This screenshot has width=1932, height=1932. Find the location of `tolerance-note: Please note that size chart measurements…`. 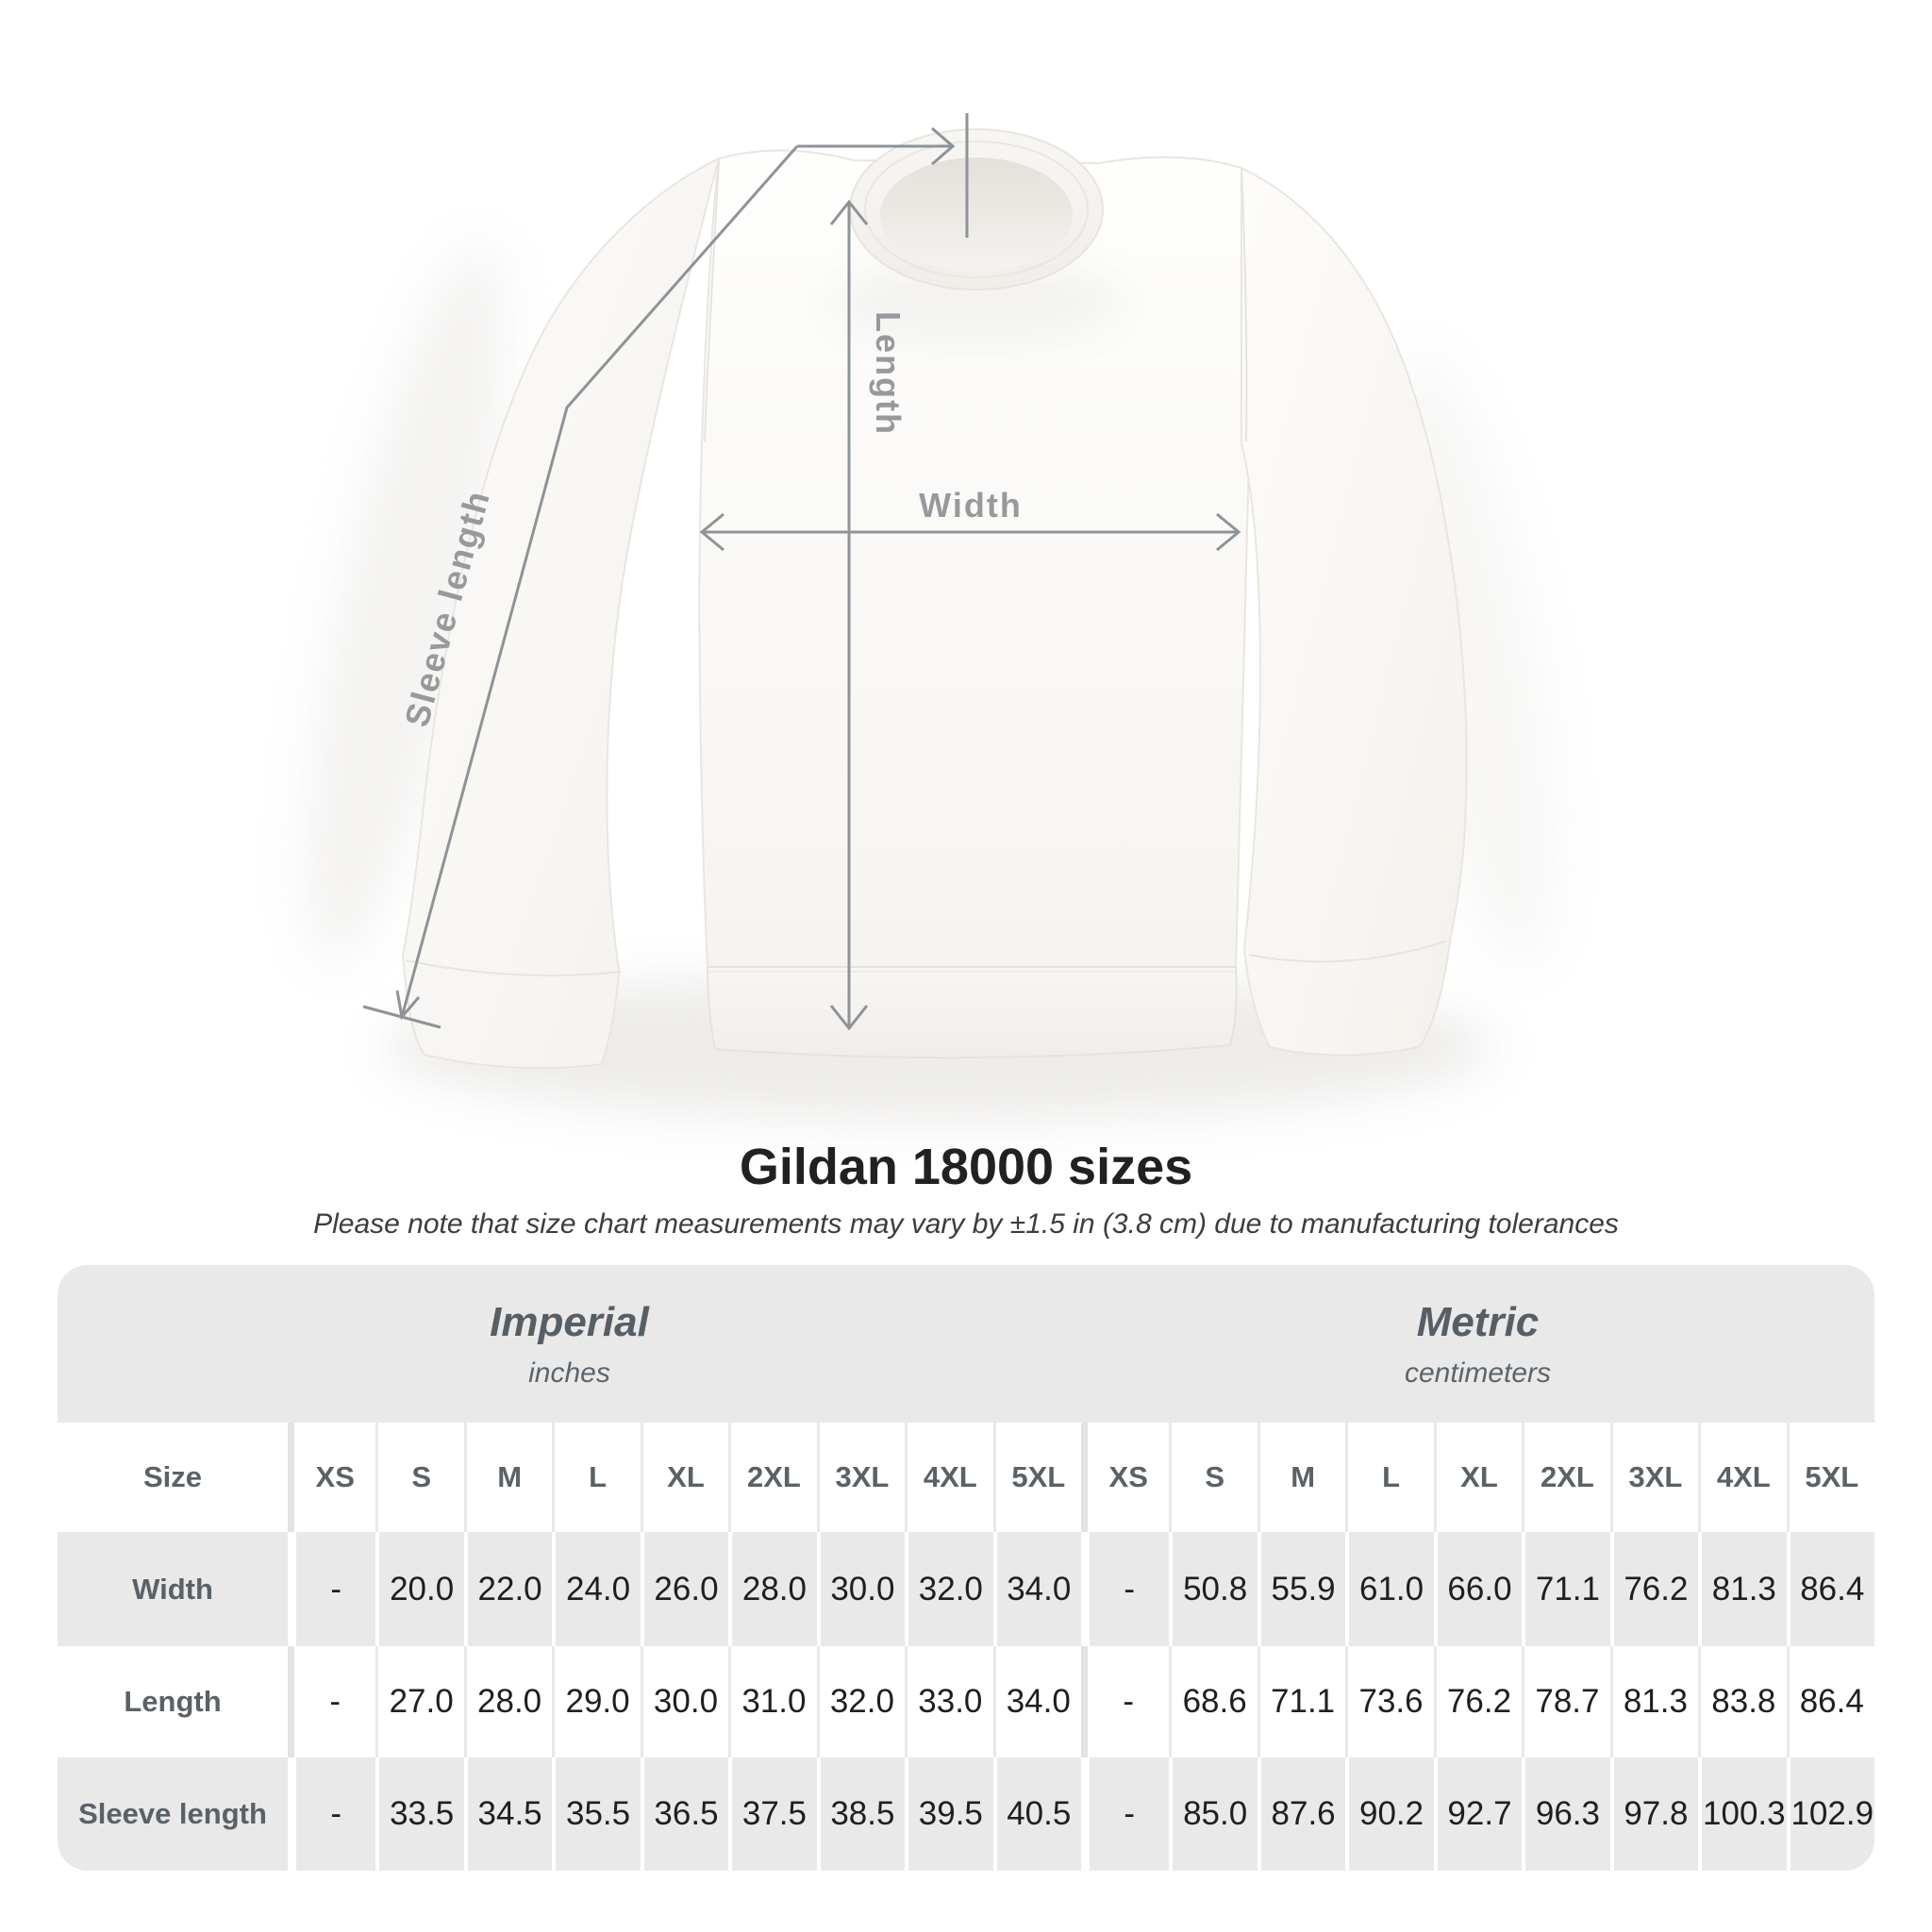

tolerance-note: Please note that size chart measurements… is located at coordinates (966, 1224).